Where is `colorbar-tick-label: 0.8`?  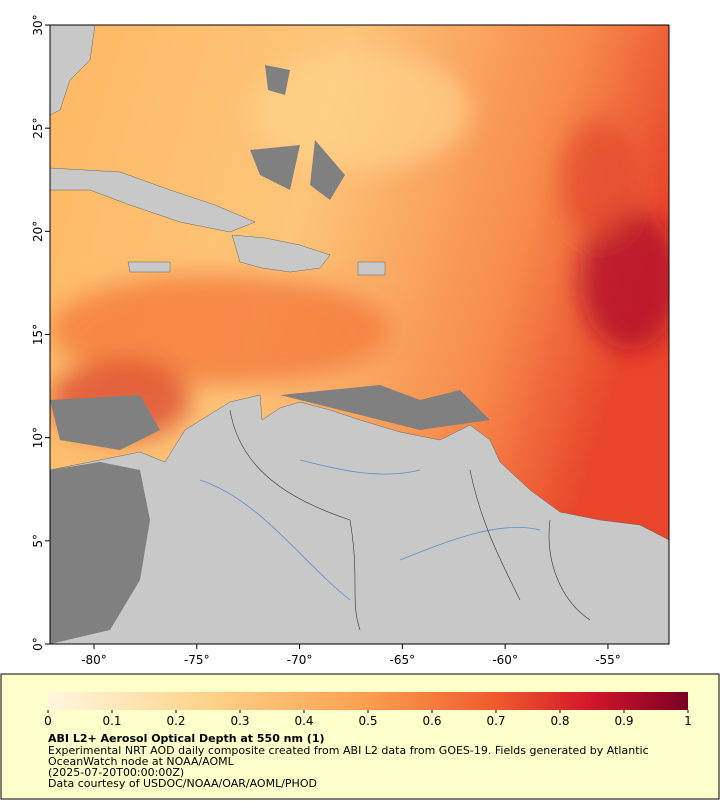
colorbar-tick-label: 0.8 is located at coordinates (559, 721).